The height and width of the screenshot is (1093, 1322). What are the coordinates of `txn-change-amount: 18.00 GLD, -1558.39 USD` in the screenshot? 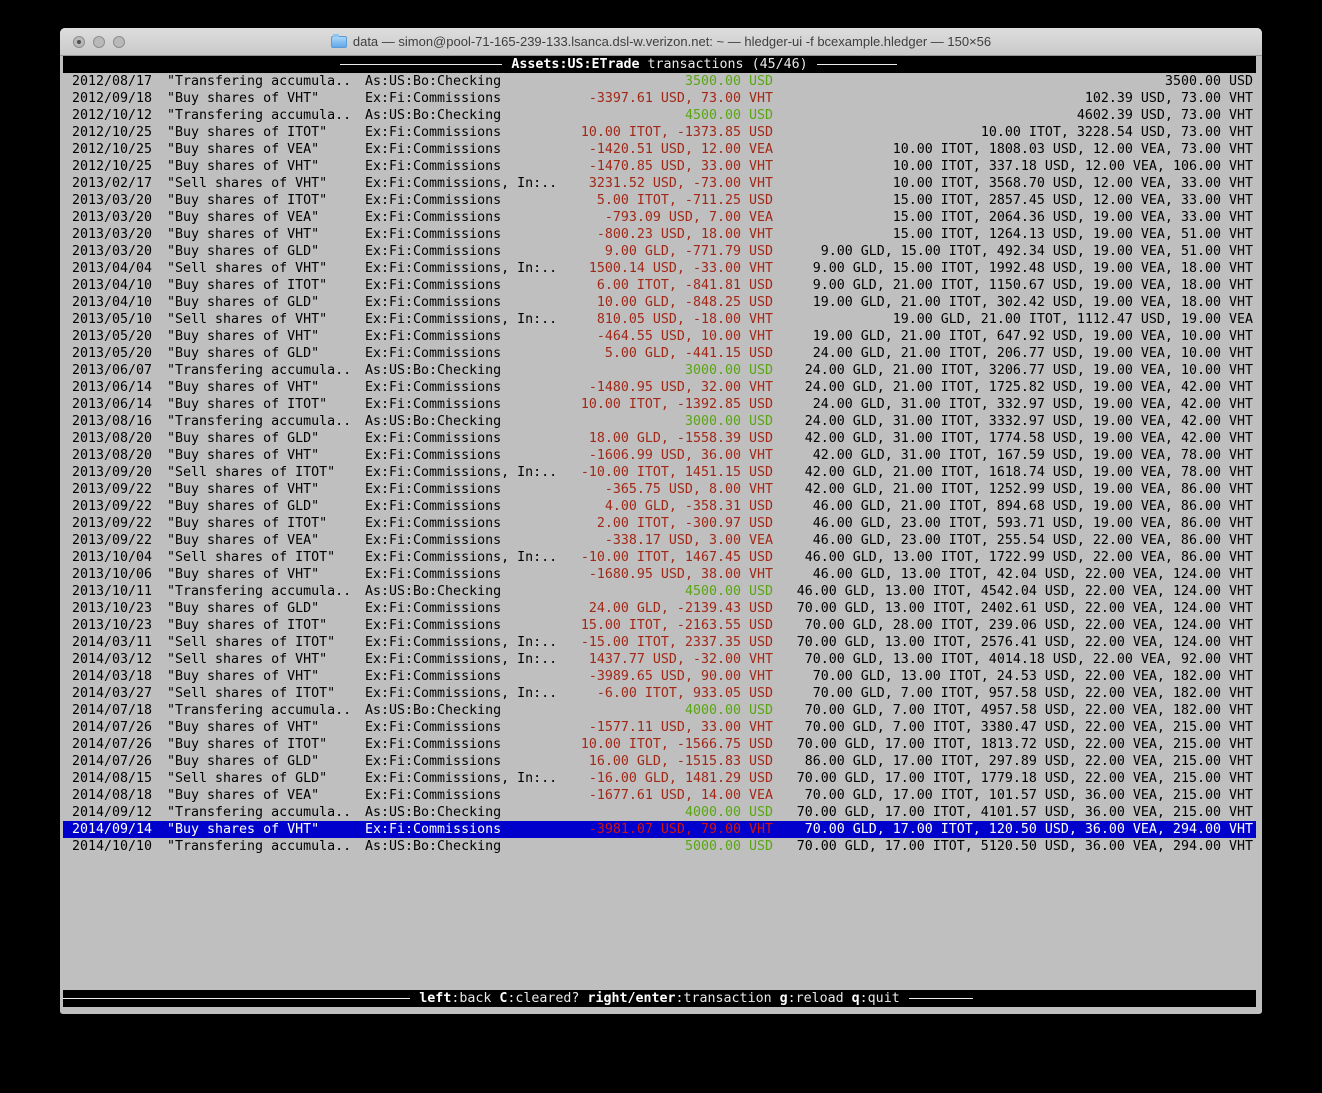 It's located at (680, 438).